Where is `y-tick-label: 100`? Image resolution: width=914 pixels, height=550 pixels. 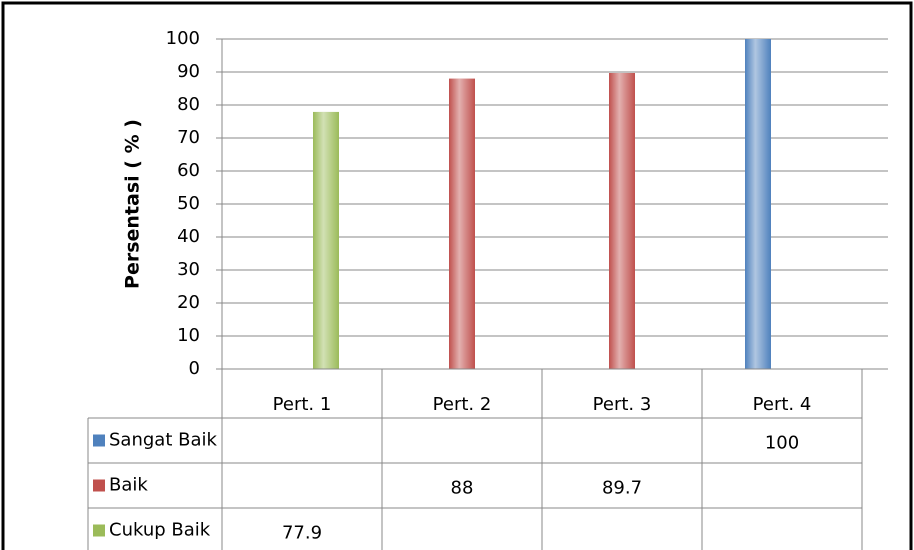 y-tick-label: 100 is located at coordinates (183, 38).